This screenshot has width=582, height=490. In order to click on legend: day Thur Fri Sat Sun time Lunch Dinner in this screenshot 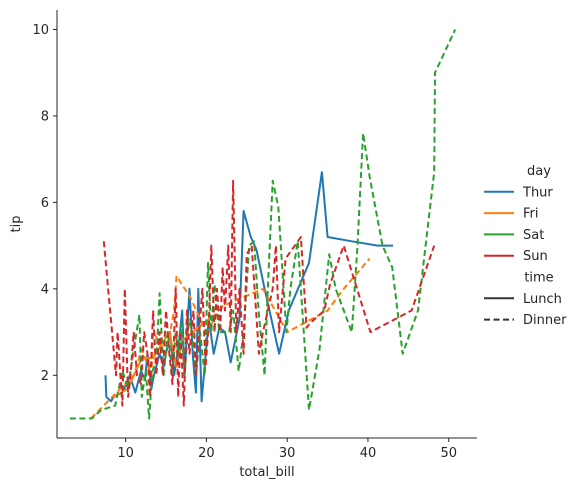, I will do `click(525, 246)`.